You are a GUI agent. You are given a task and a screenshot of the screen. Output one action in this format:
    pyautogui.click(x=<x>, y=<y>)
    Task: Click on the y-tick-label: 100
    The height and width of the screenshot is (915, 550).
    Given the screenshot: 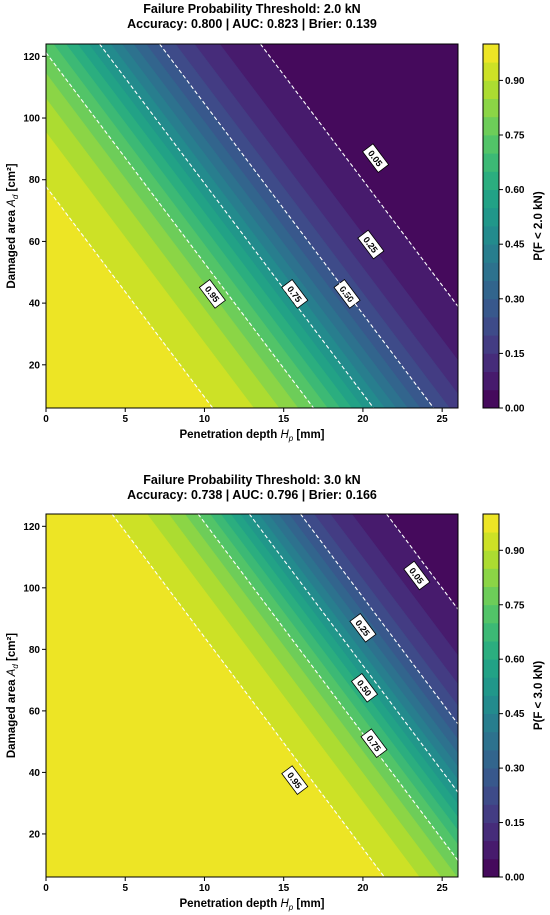 What is the action you would take?
    pyautogui.click(x=31, y=119)
    